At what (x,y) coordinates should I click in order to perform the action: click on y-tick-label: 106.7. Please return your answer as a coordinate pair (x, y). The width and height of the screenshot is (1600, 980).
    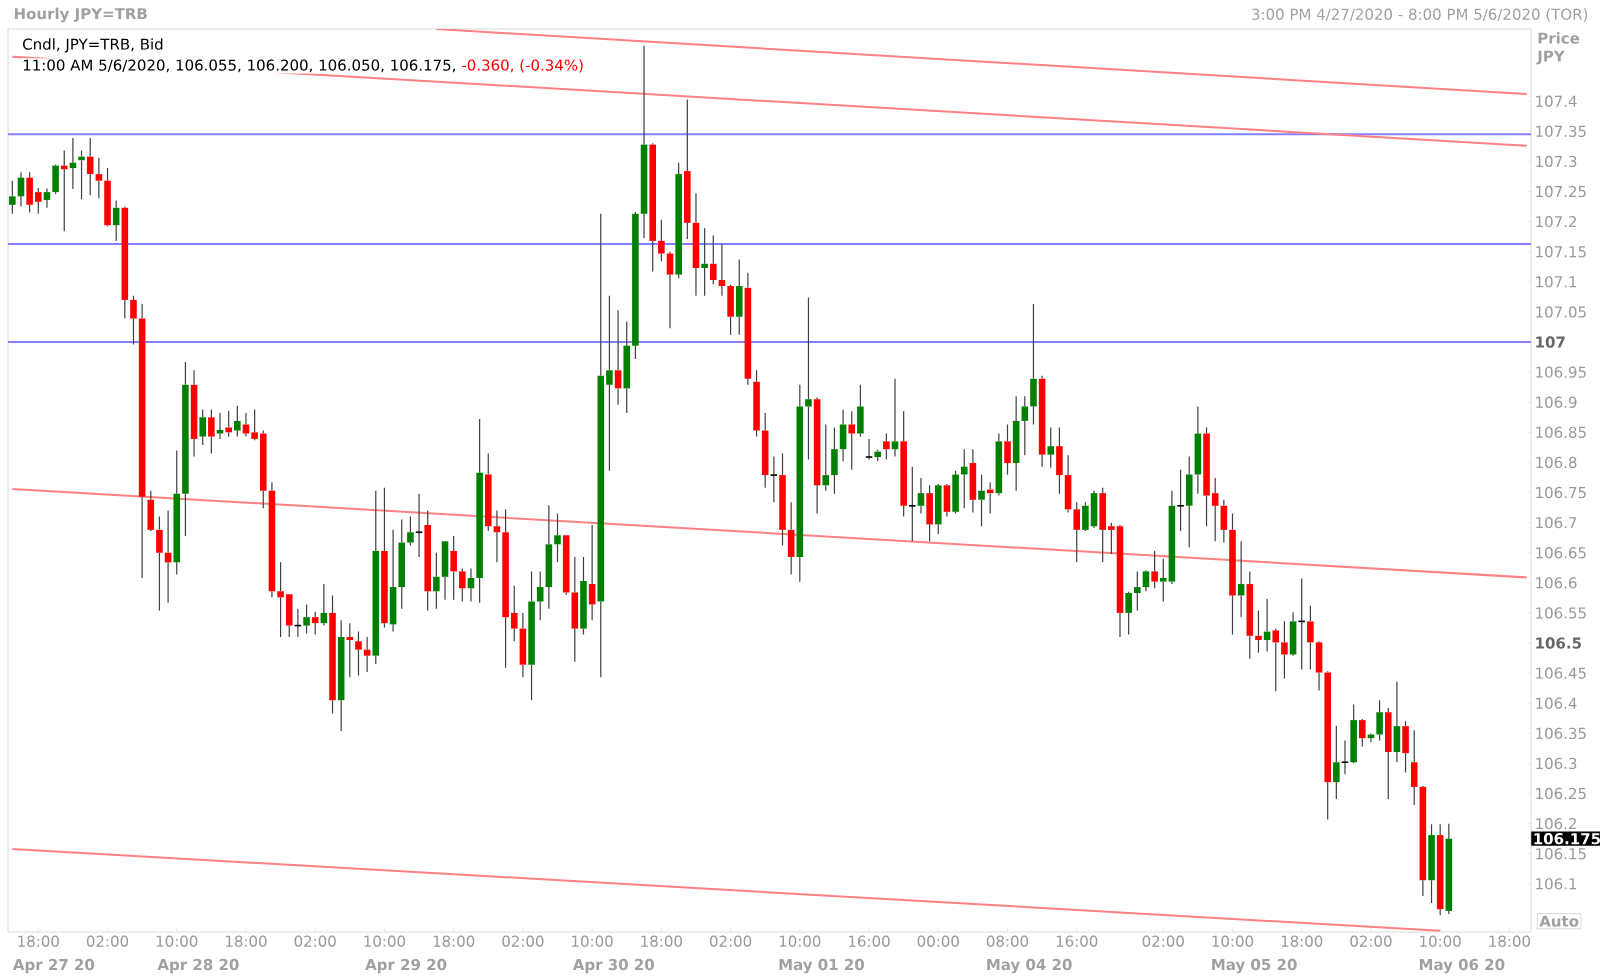
    Looking at the image, I should click on (1556, 522).